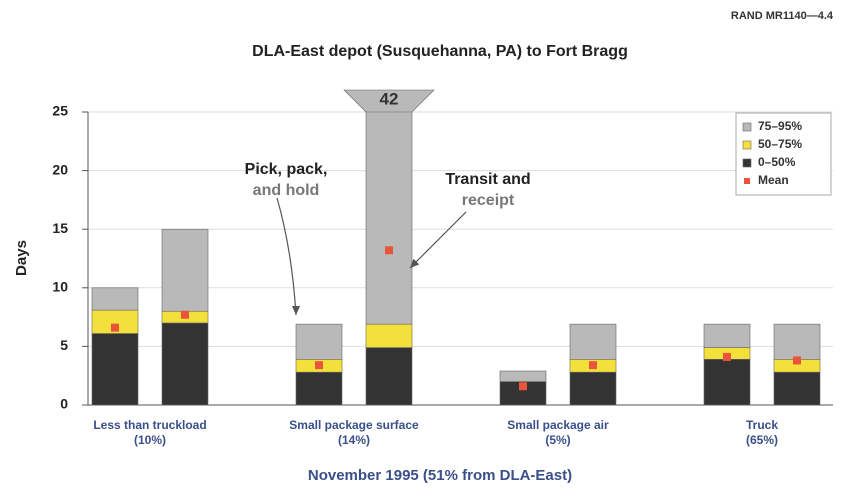  I want to click on x-tick-label: (65%), so click(762, 440).